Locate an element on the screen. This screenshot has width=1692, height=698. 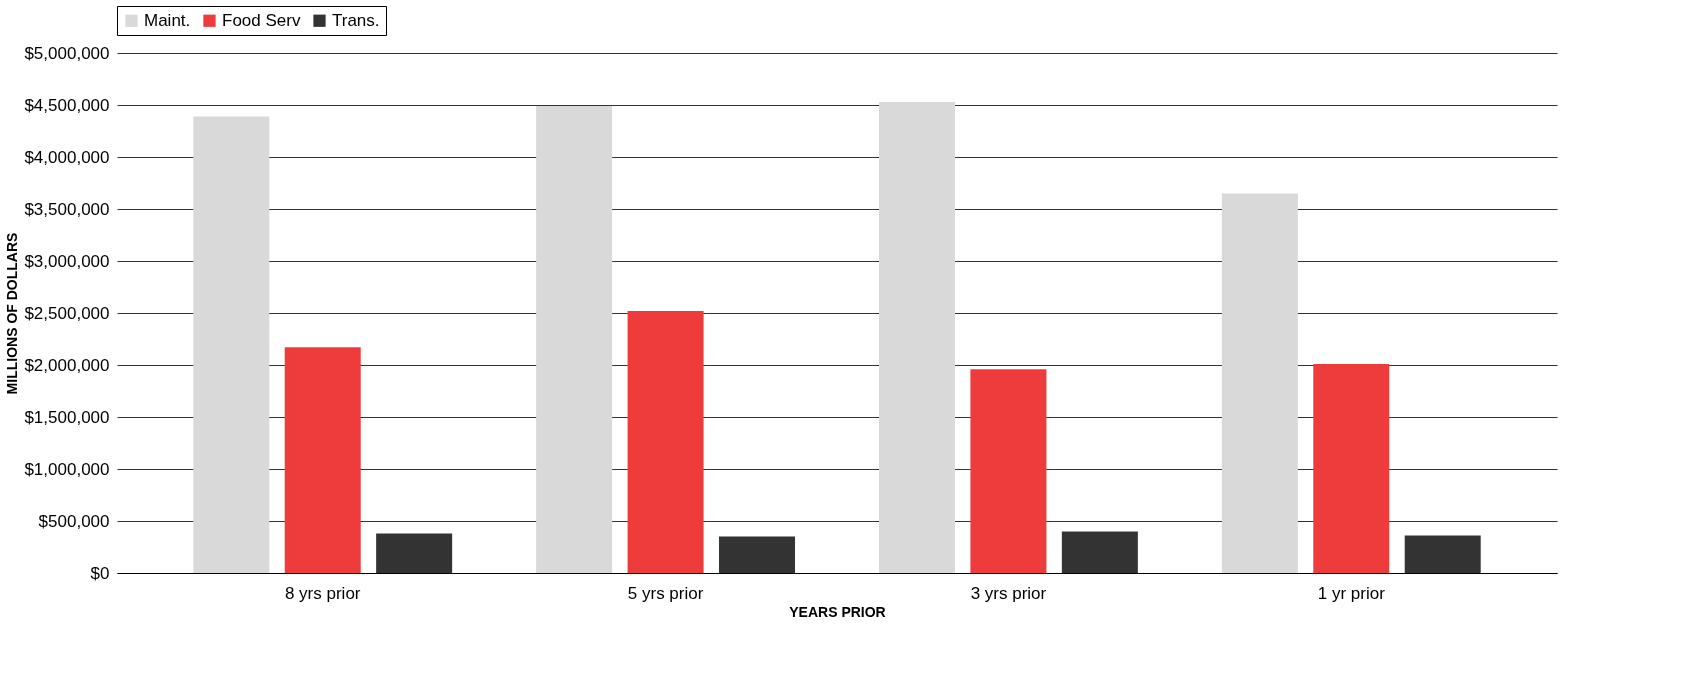
x-tick-label: 3 yrs prior is located at coordinates (1008, 593).